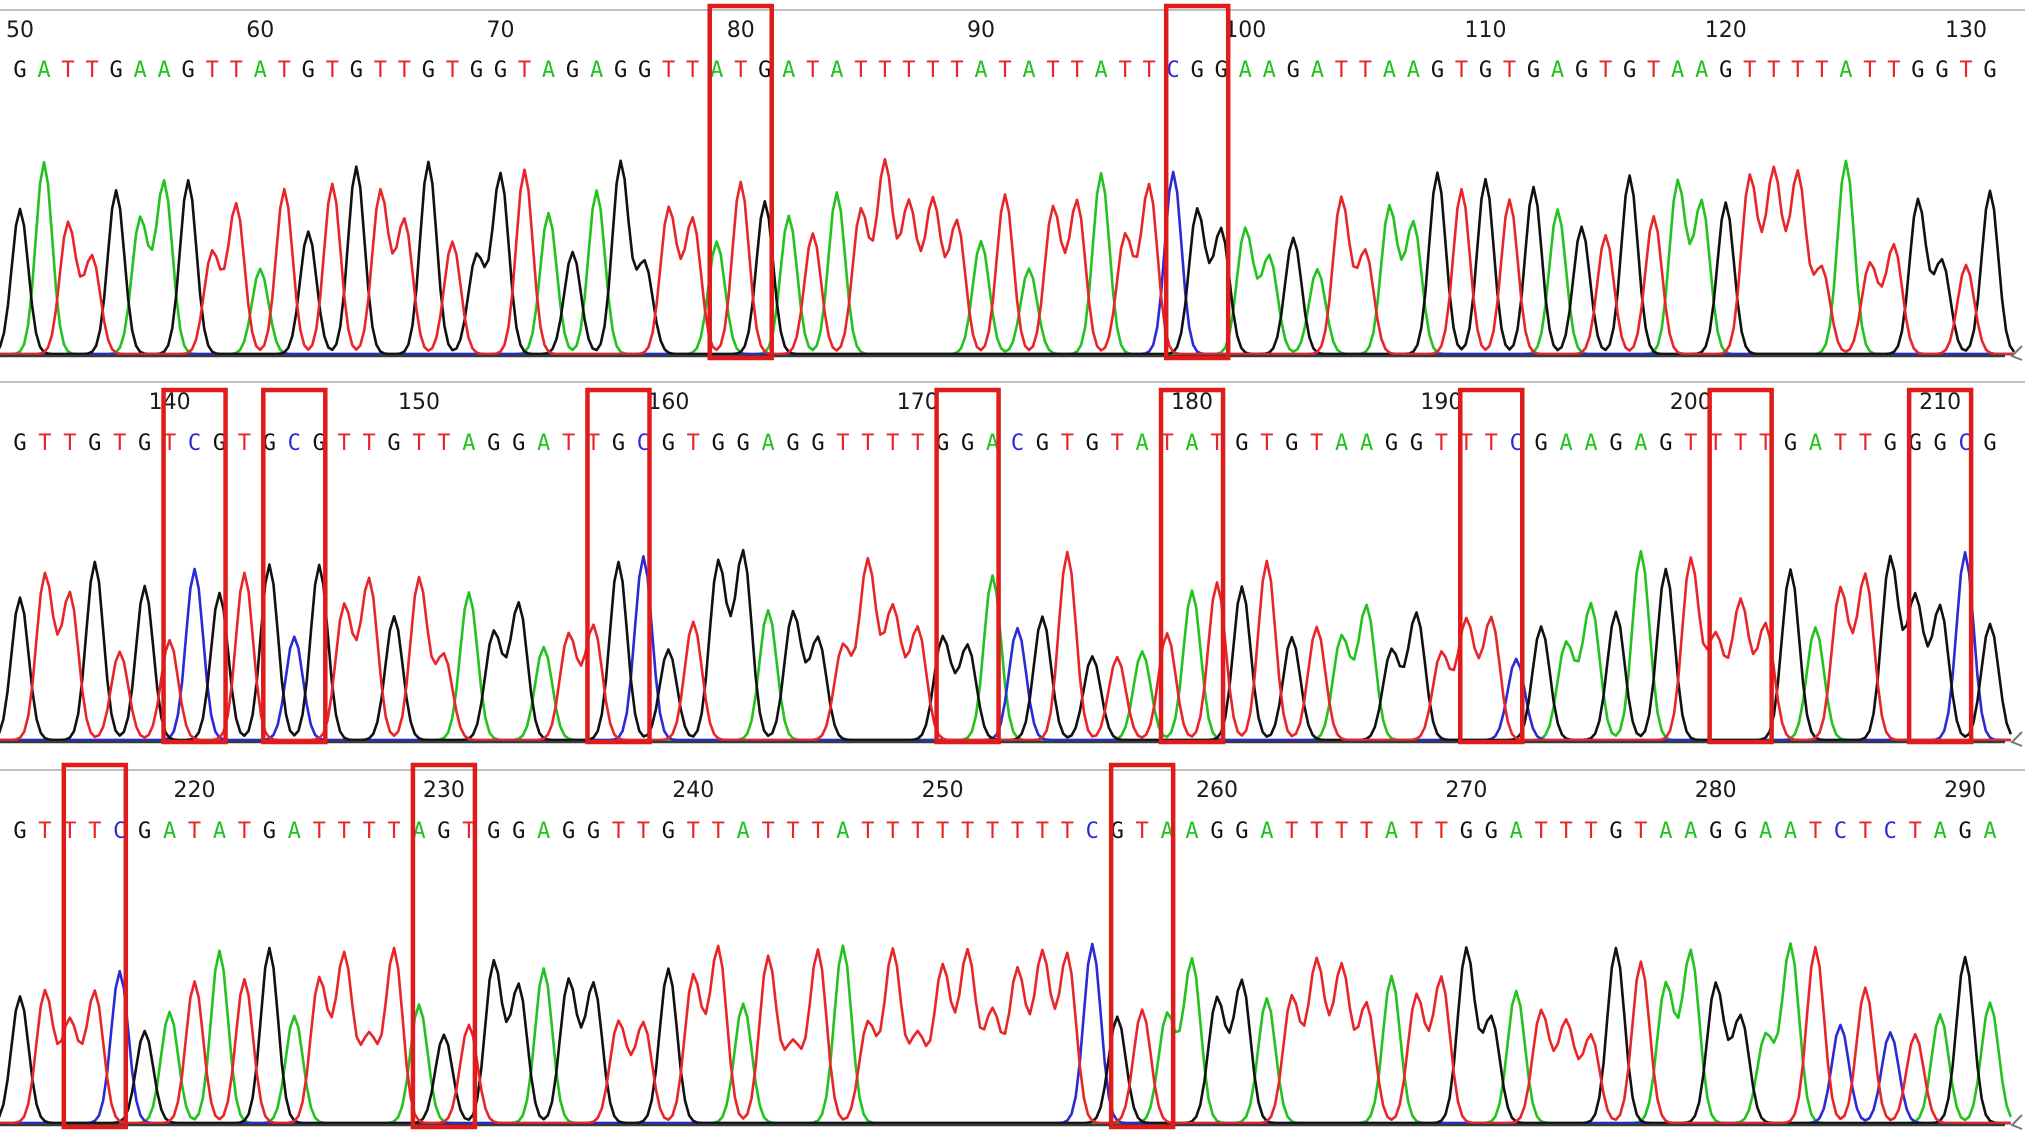 This screenshot has width=2032, height=1135. I want to click on position-tick-label: 250, so click(943, 790).